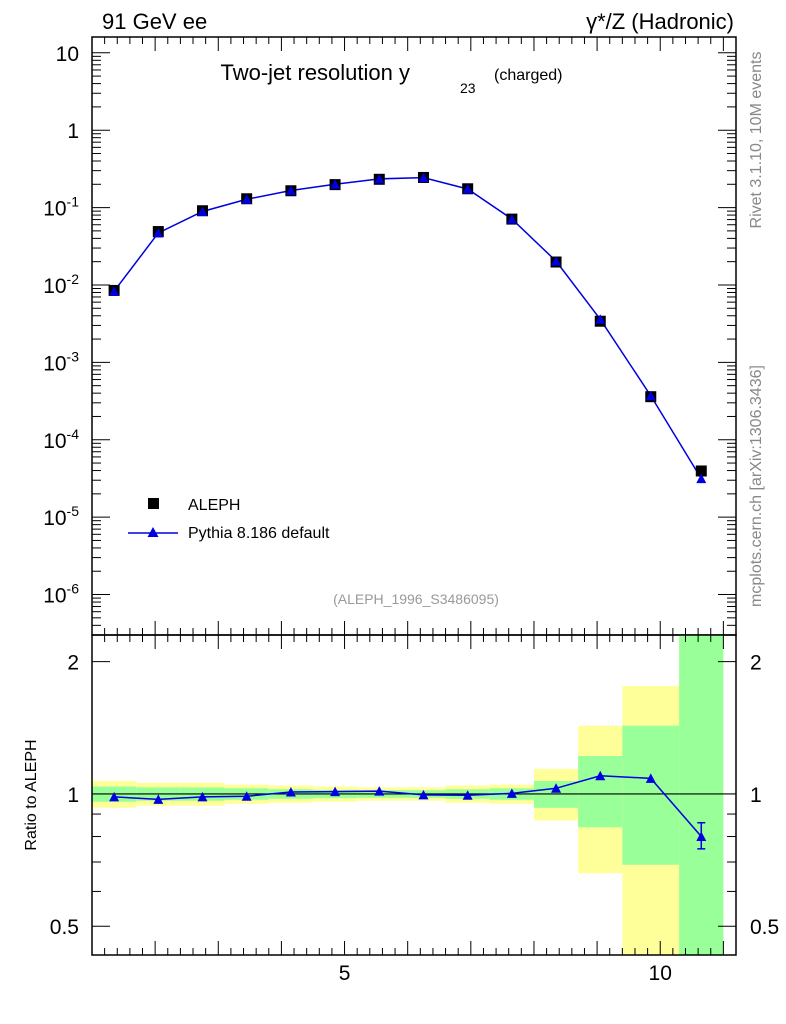 Image resolution: width=786 pixels, height=1024 pixels. I want to click on ratio-y-tick-label-right: 0.5, so click(764, 927).